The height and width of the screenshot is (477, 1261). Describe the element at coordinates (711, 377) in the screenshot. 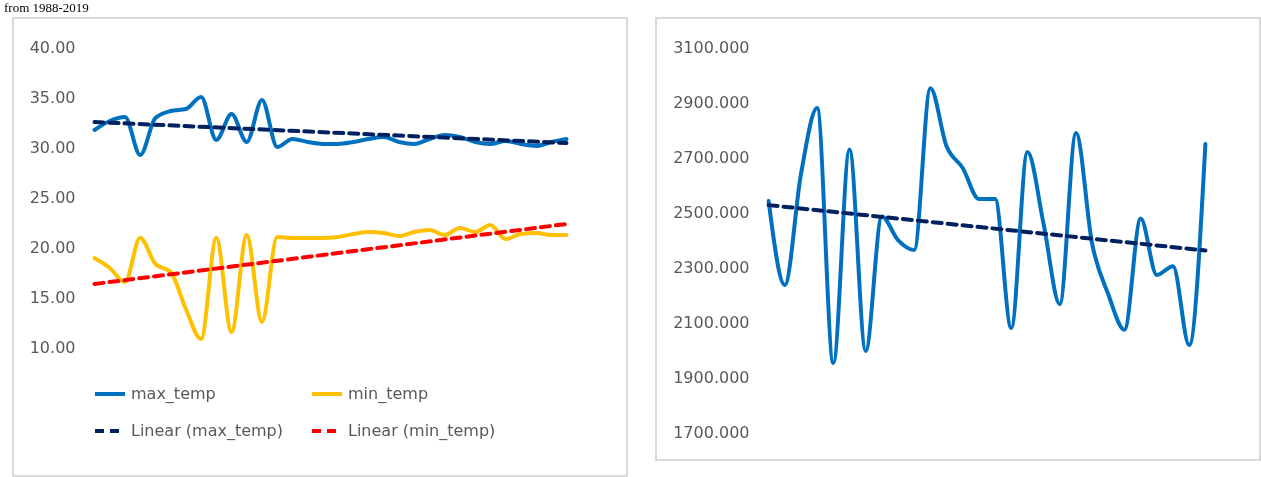

I see `y-tick-label: 1900.000` at that location.